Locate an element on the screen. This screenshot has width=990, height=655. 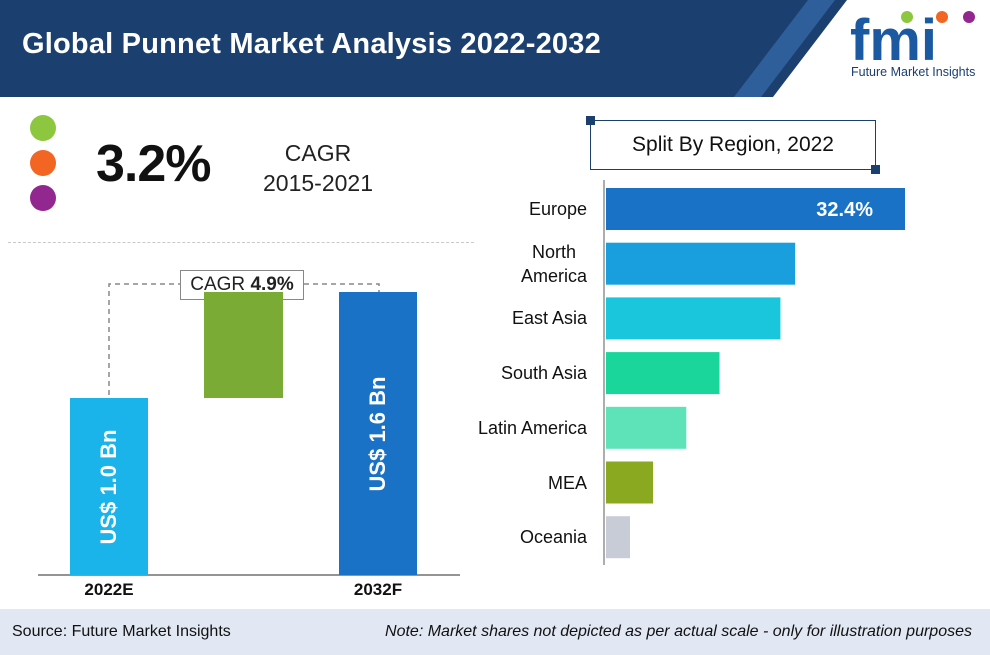
forecast-year-2022: 2022E is located at coordinates (109, 589).